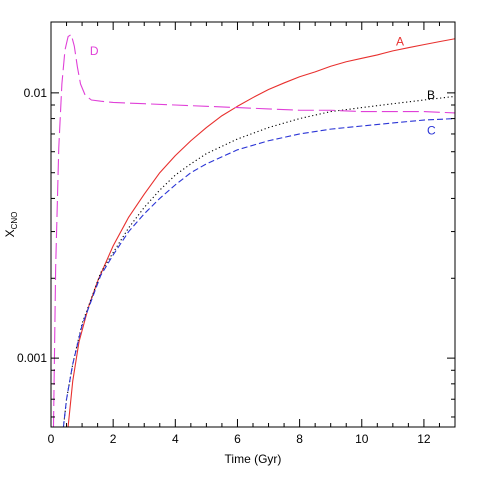 The height and width of the screenshot is (480, 480). I want to click on x-tick-label: 6, so click(237, 439).